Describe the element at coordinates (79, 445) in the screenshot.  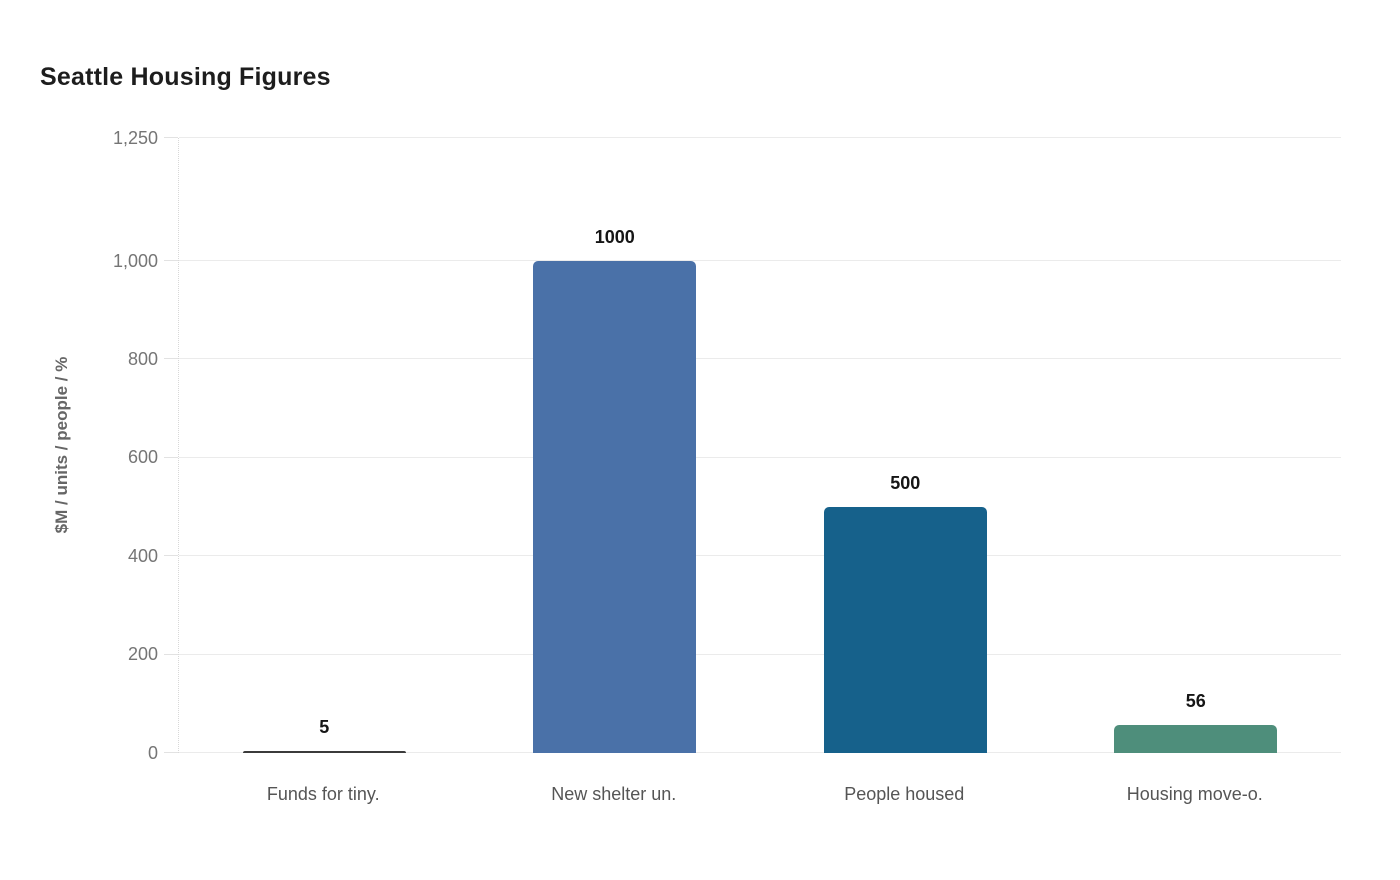
I see `y-axis: 0 200 400 600 800 1,000 1,250` at that location.